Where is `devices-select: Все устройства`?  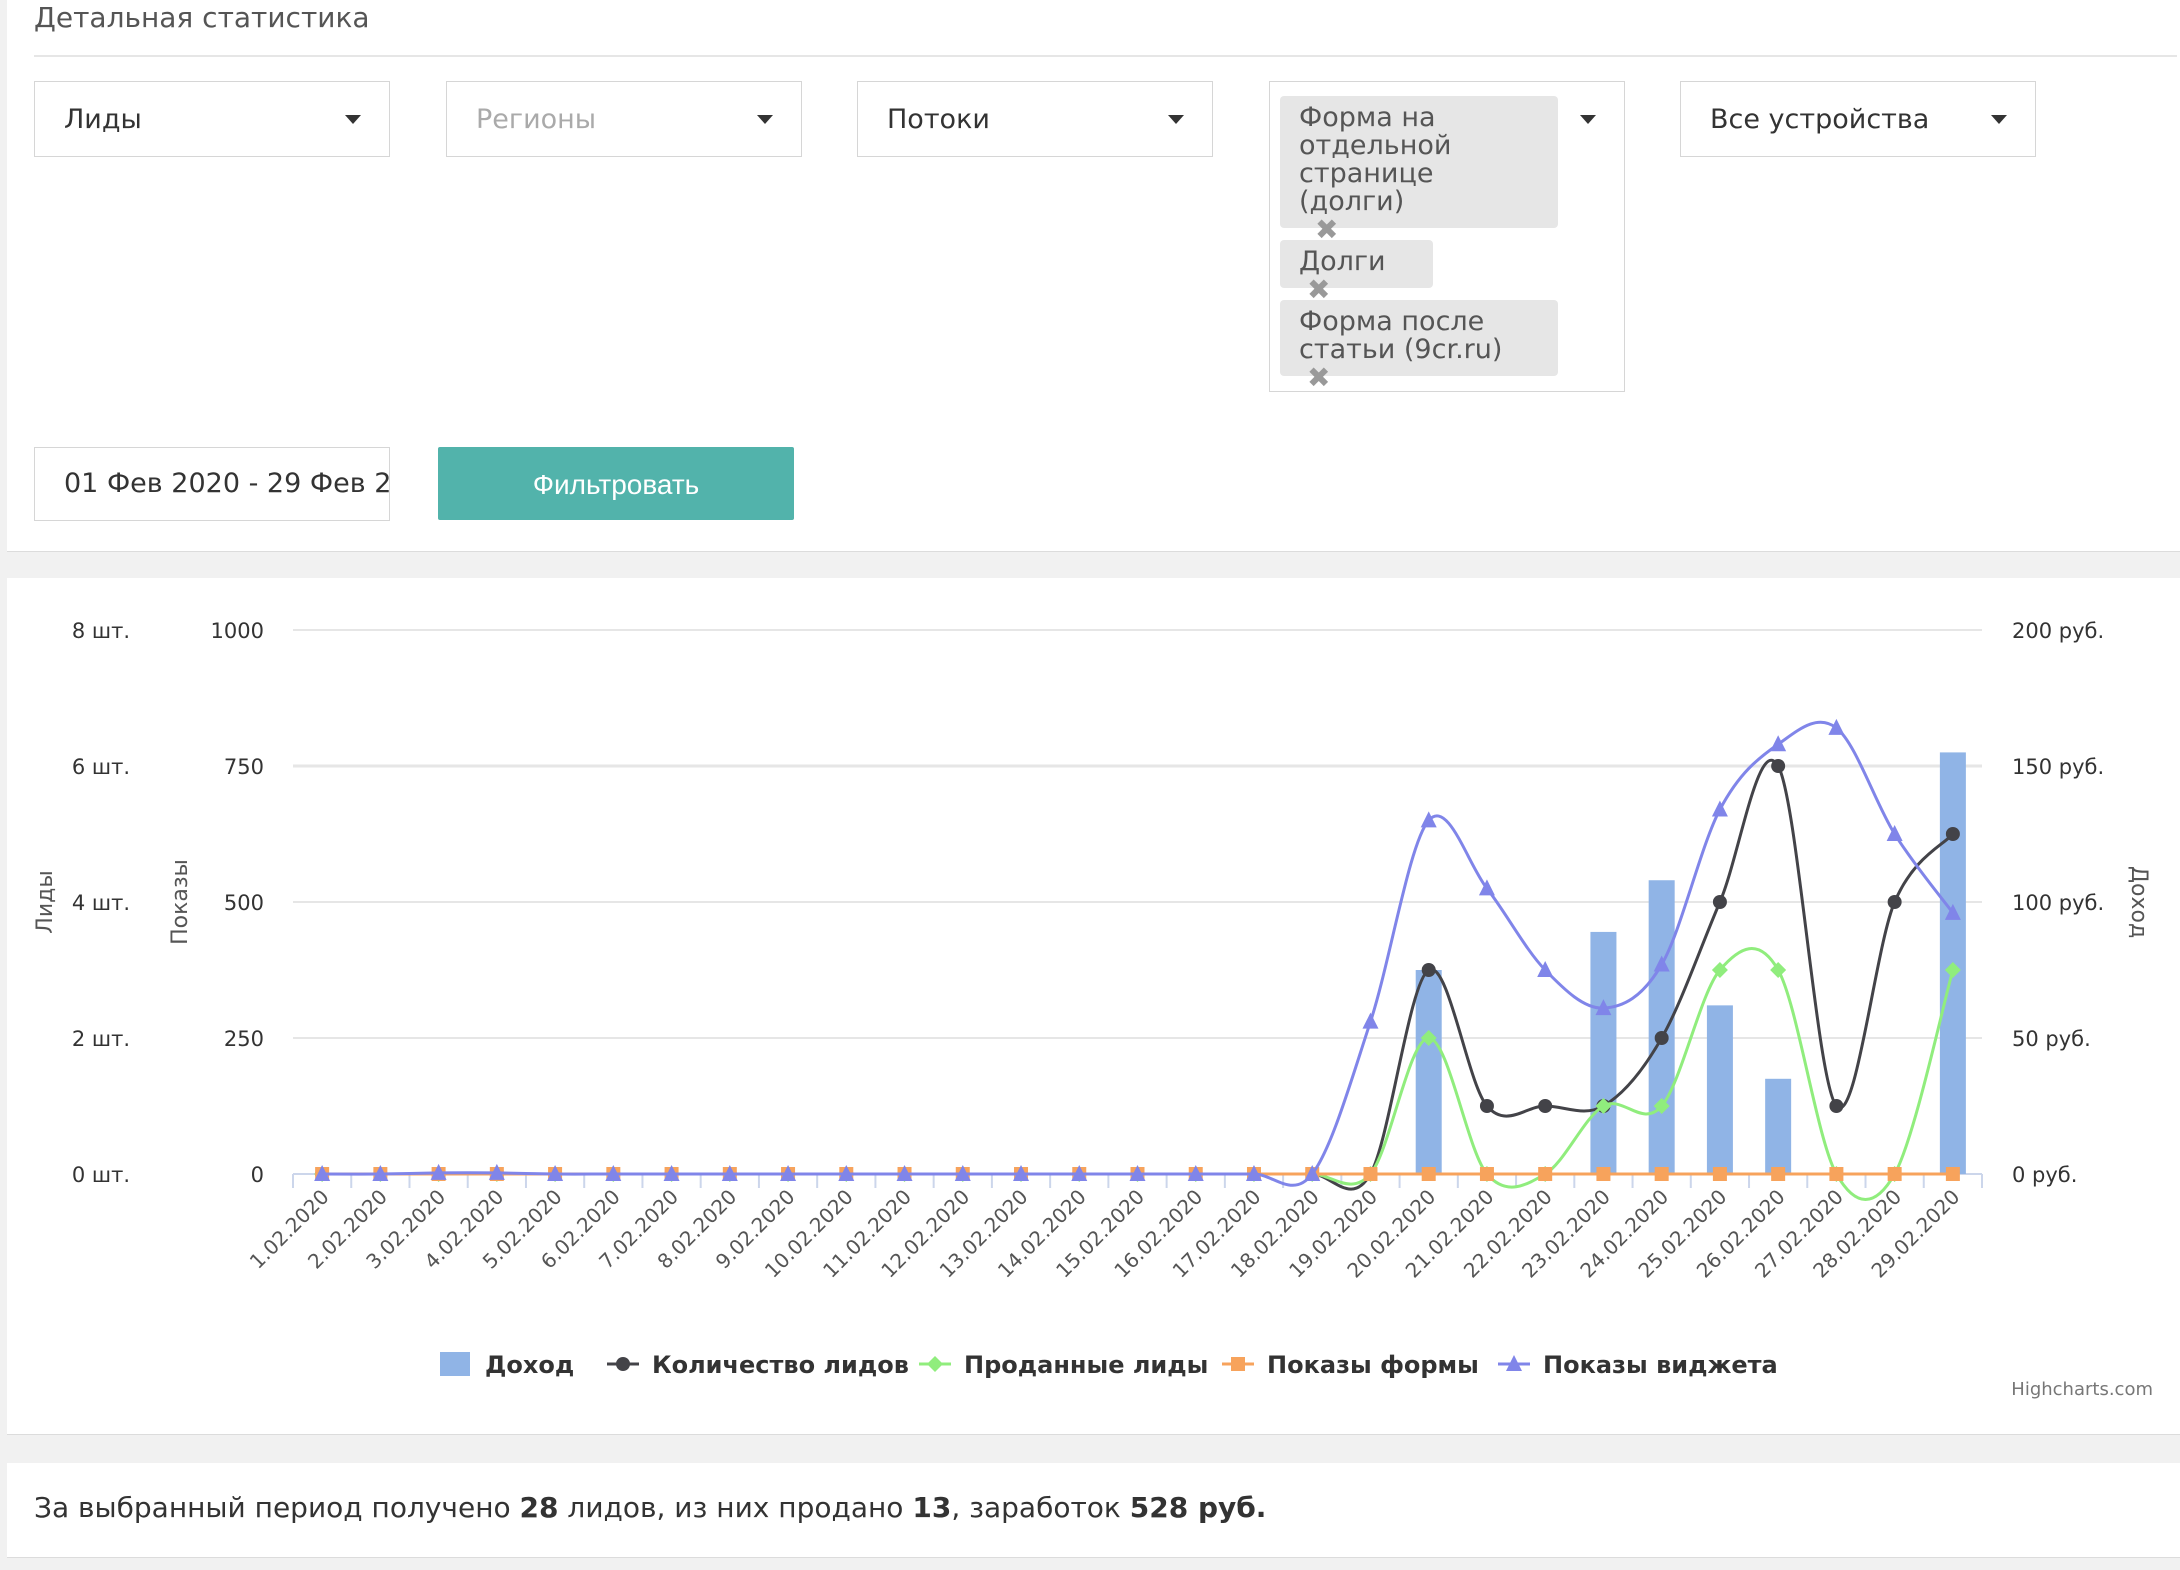 devices-select: Все устройства is located at coordinates (1858, 119).